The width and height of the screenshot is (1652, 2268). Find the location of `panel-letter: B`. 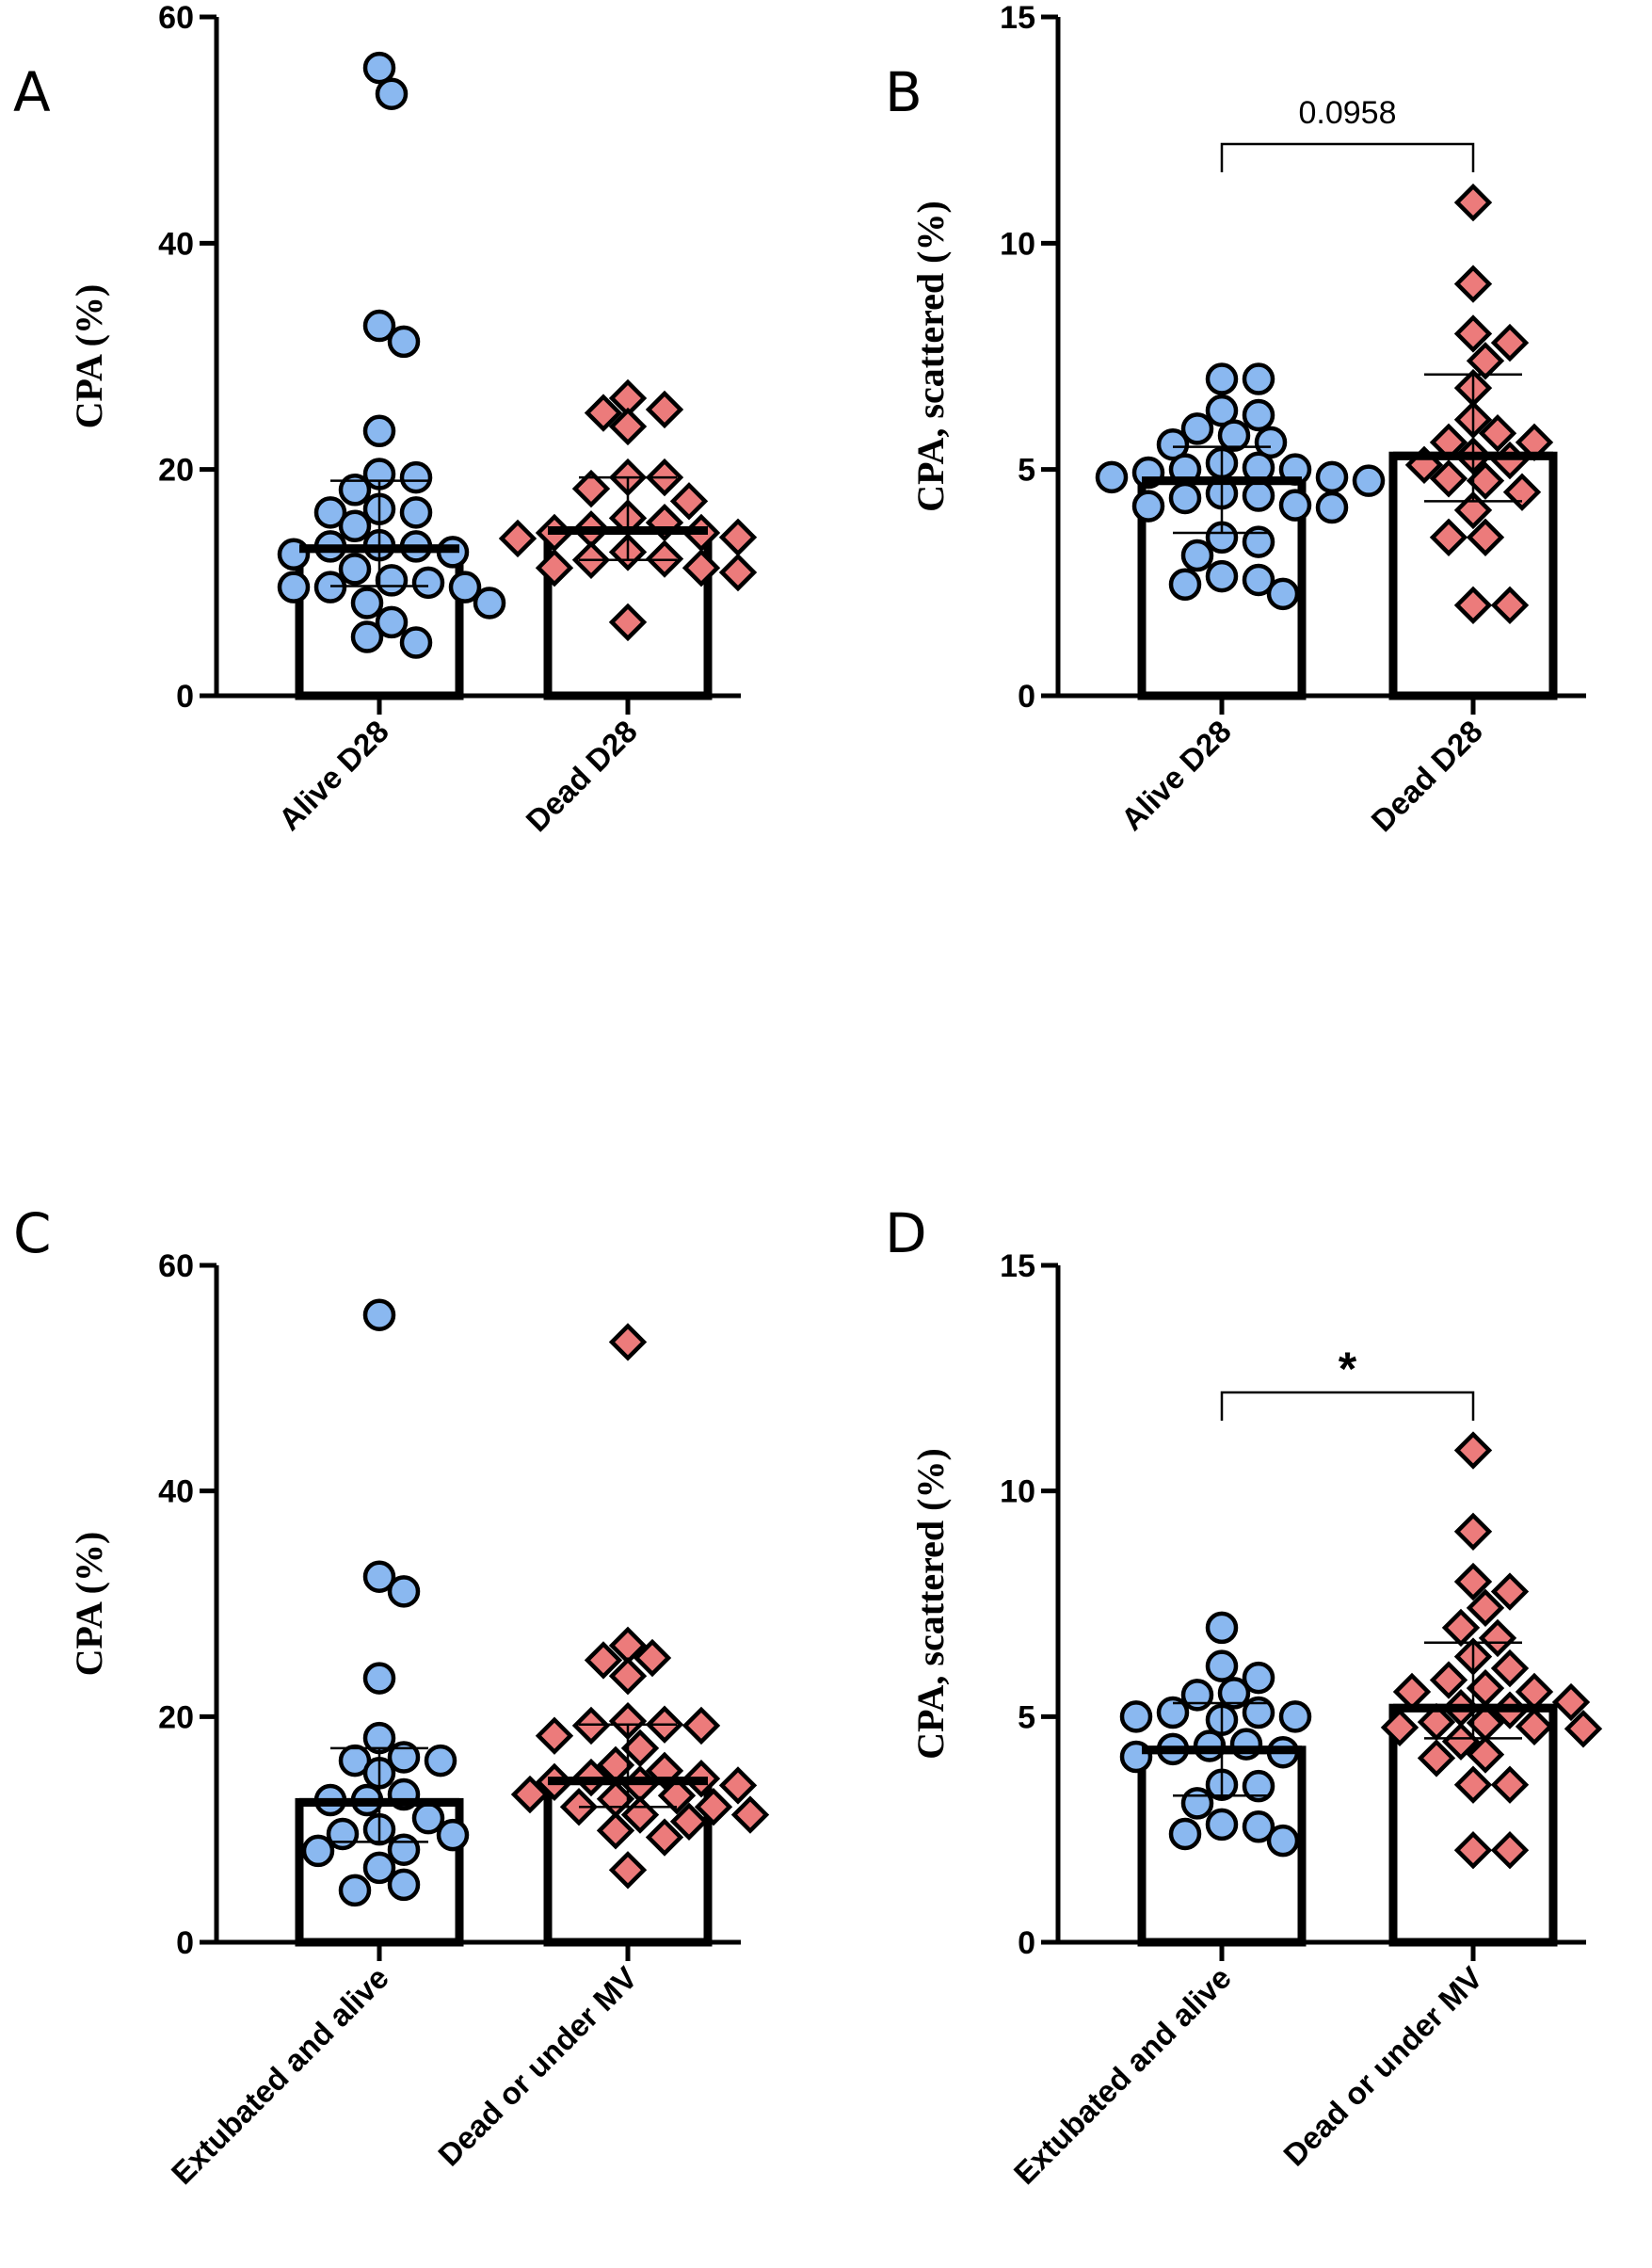

panel-letter: B is located at coordinates (903, 92).